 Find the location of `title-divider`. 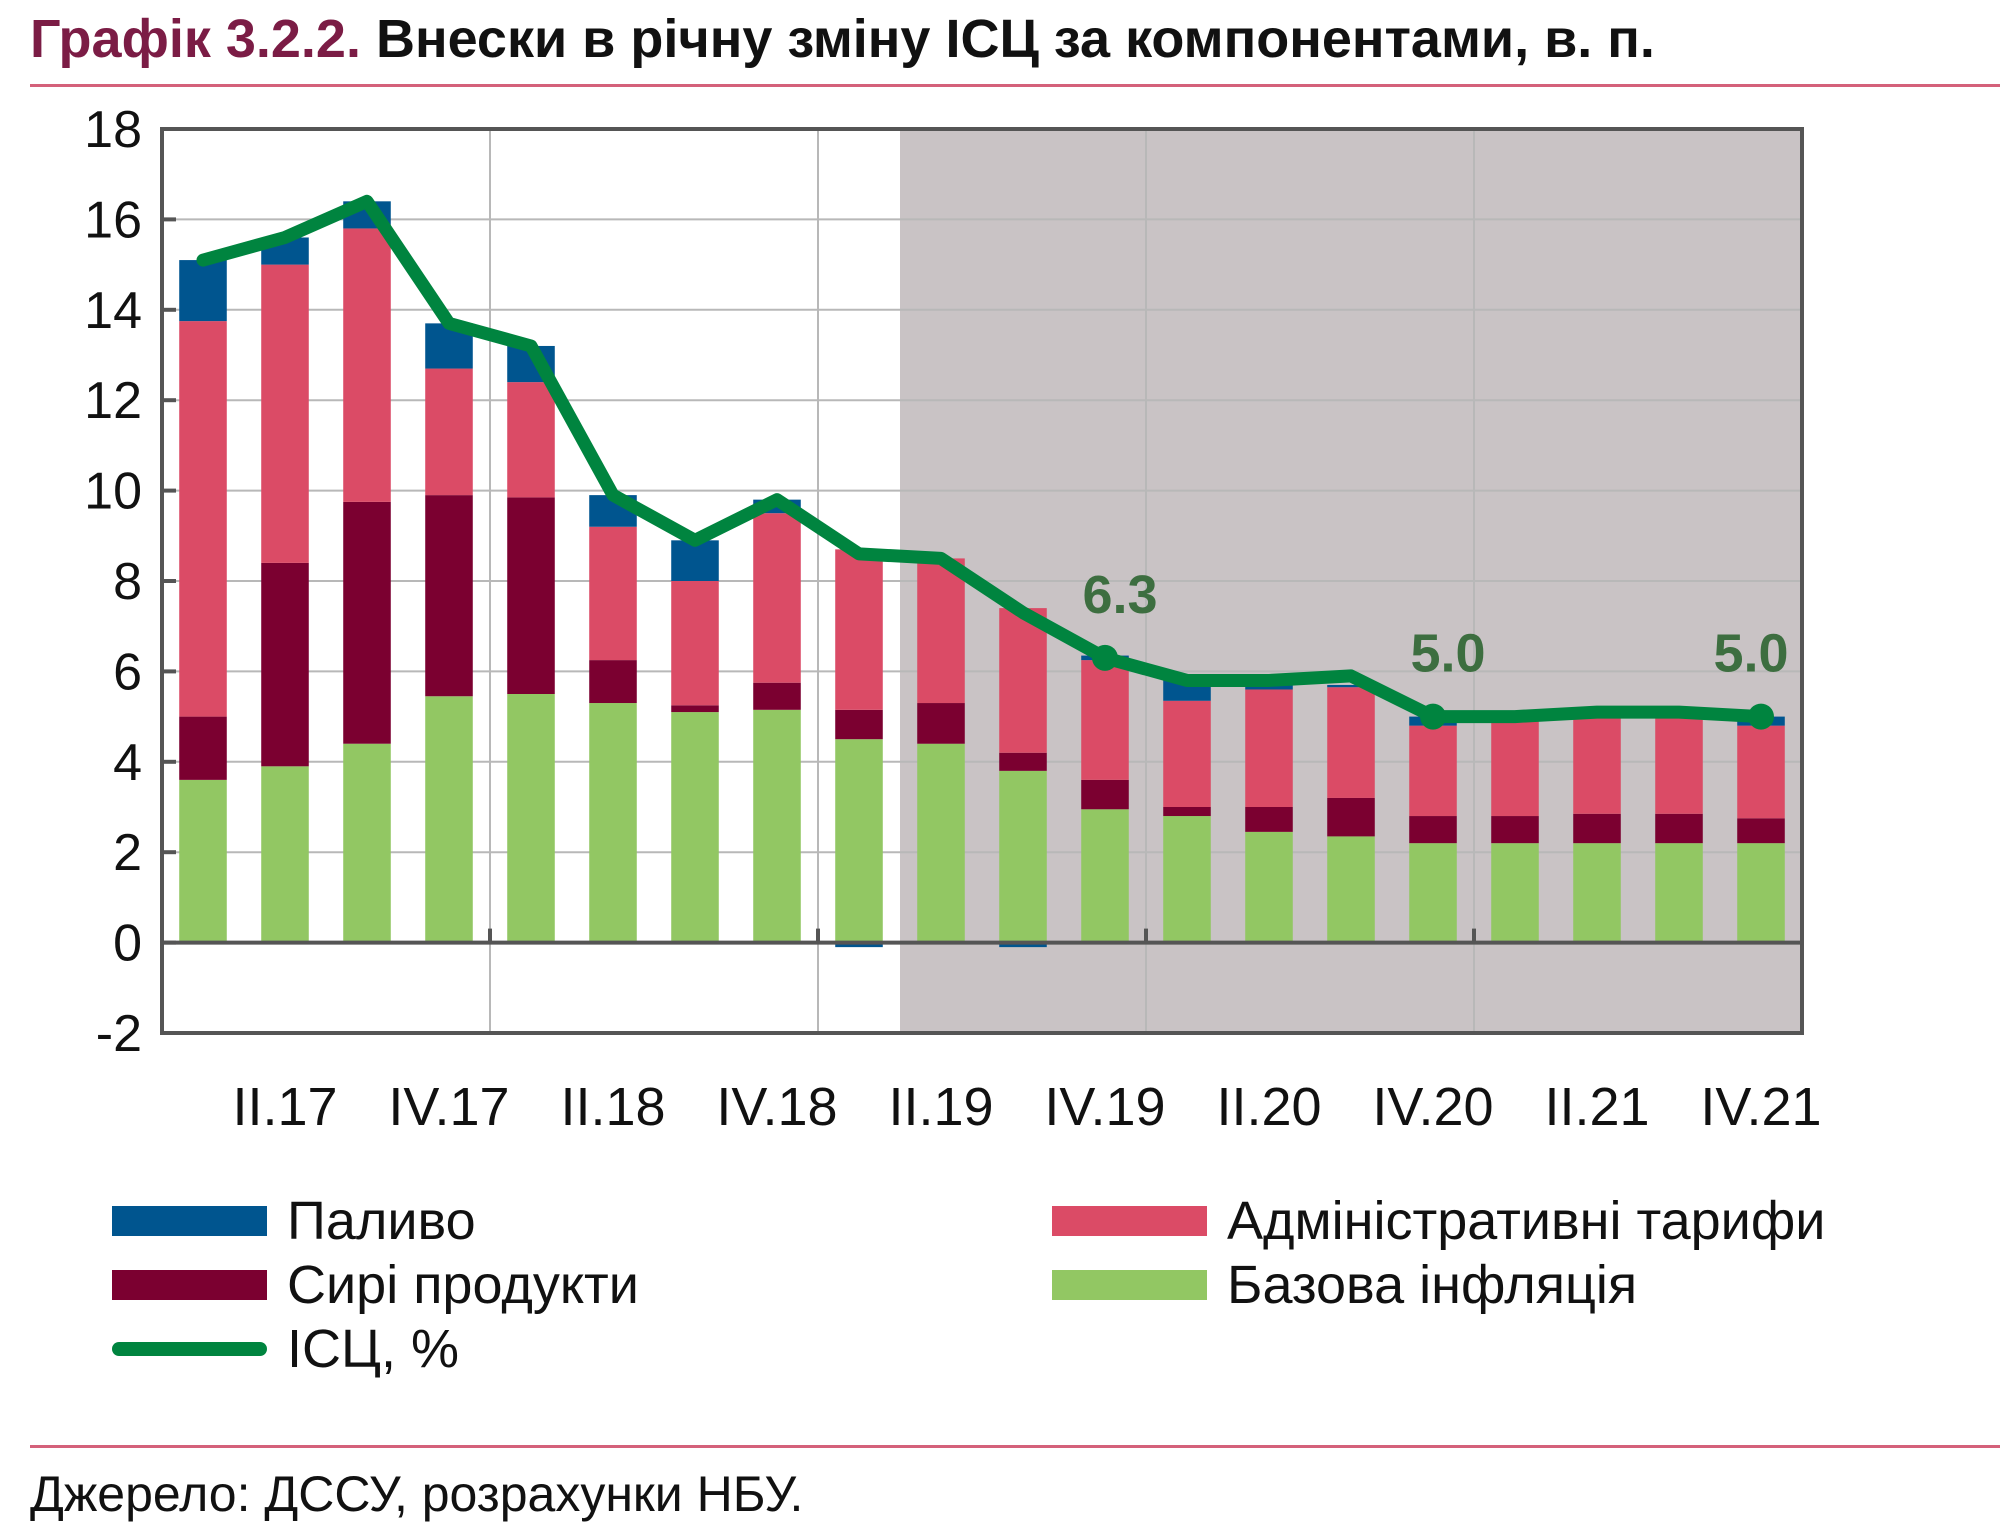

title-divider is located at coordinates (1015, 85).